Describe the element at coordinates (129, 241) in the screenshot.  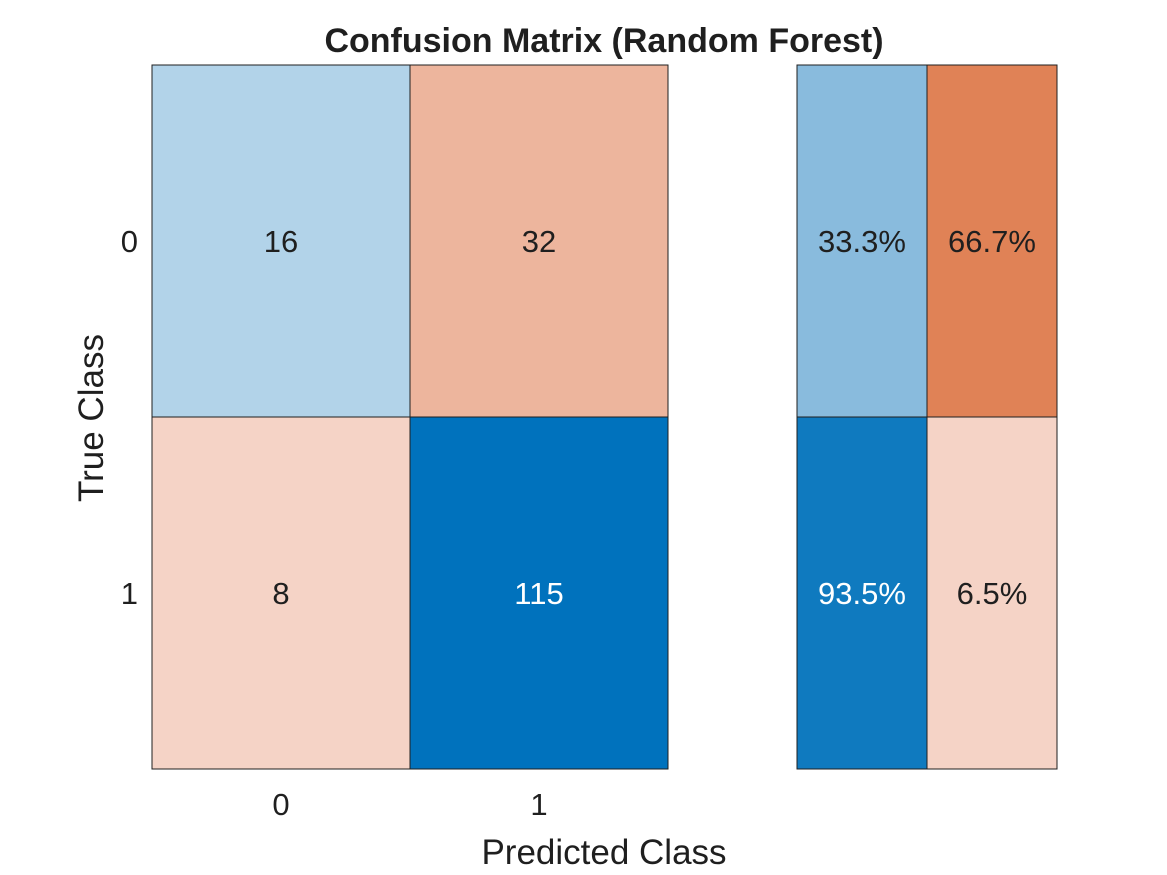
I see `y-tick-label: 0` at that location.